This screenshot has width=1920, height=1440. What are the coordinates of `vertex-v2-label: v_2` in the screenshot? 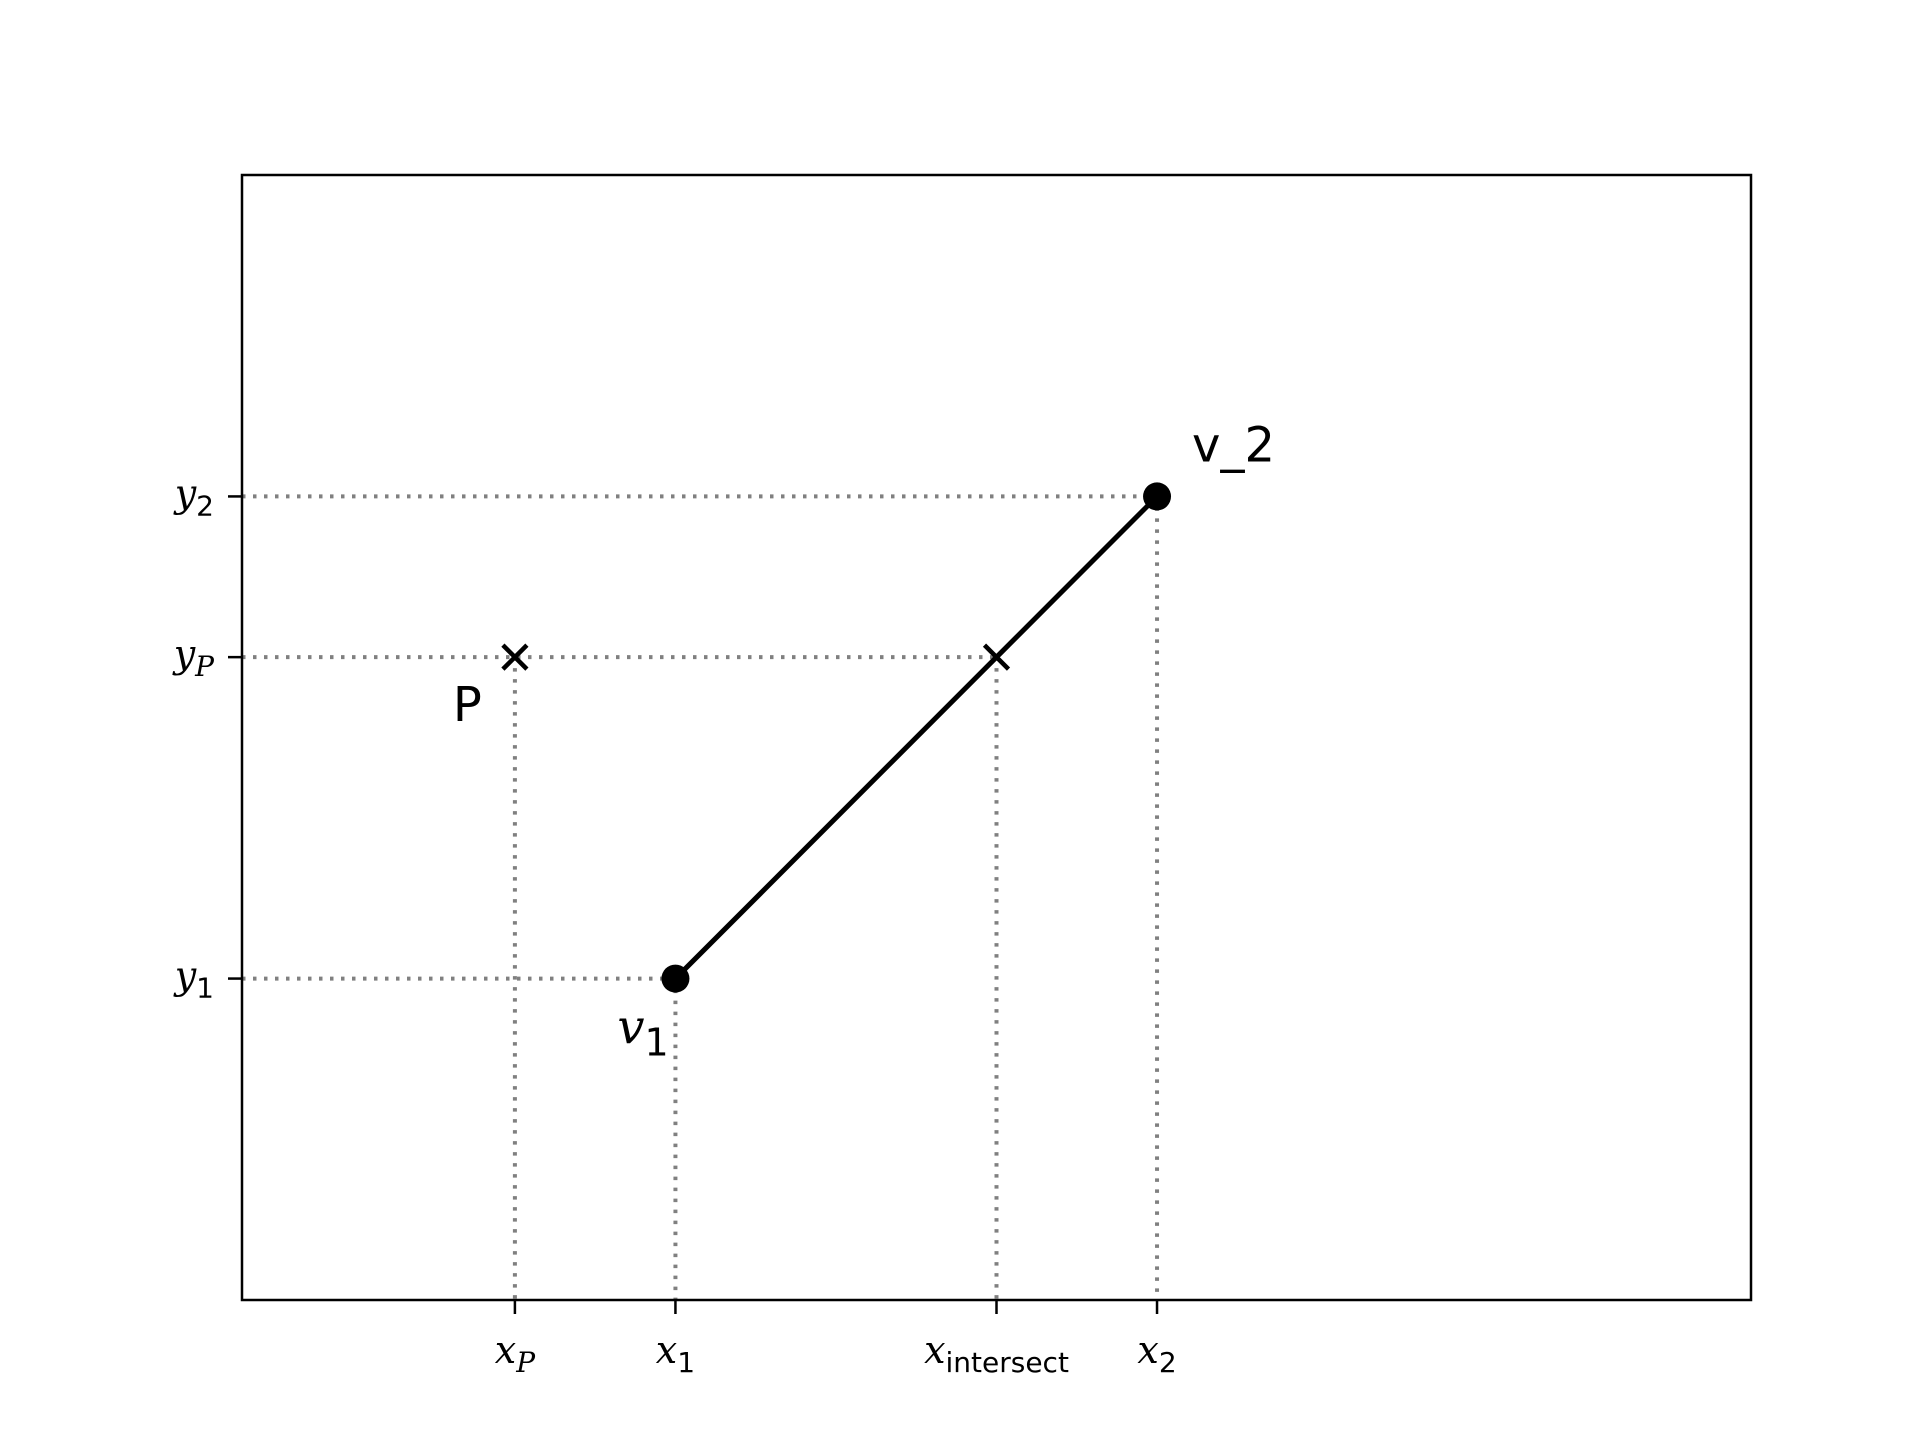 It's located at (1233, 445).